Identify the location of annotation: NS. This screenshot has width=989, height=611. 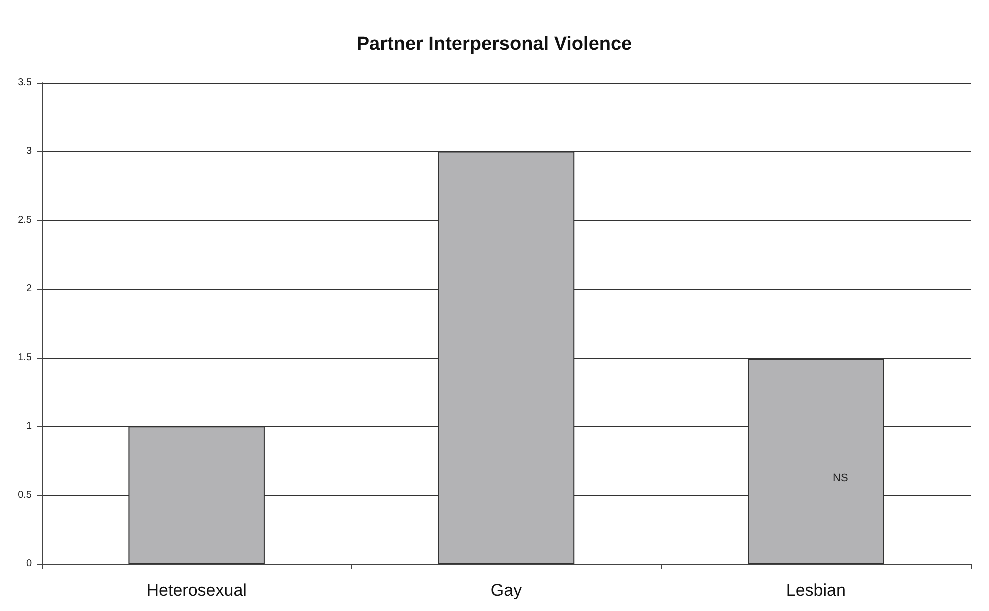
(840, 478).